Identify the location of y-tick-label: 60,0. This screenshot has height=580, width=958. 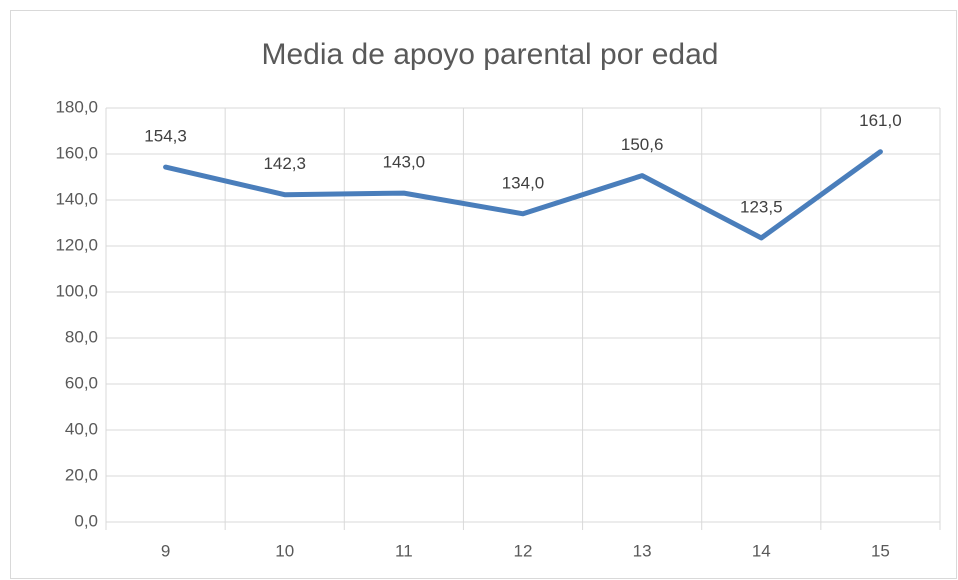
(81, 382).